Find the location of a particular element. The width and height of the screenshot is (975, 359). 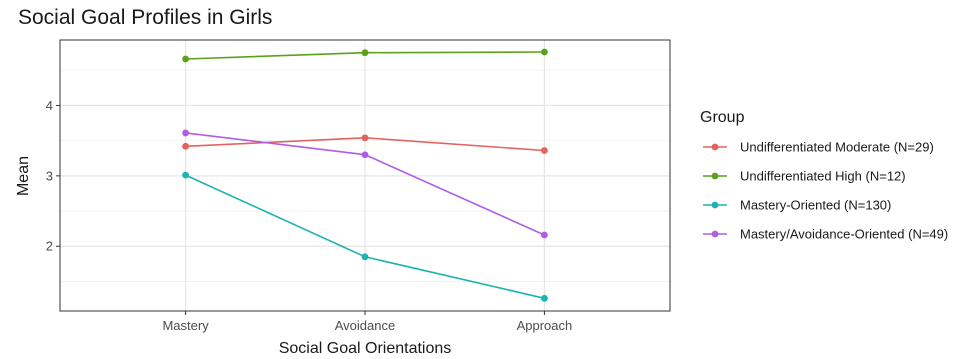

x-tick-label: Approach is located at coordinates (545, 325).